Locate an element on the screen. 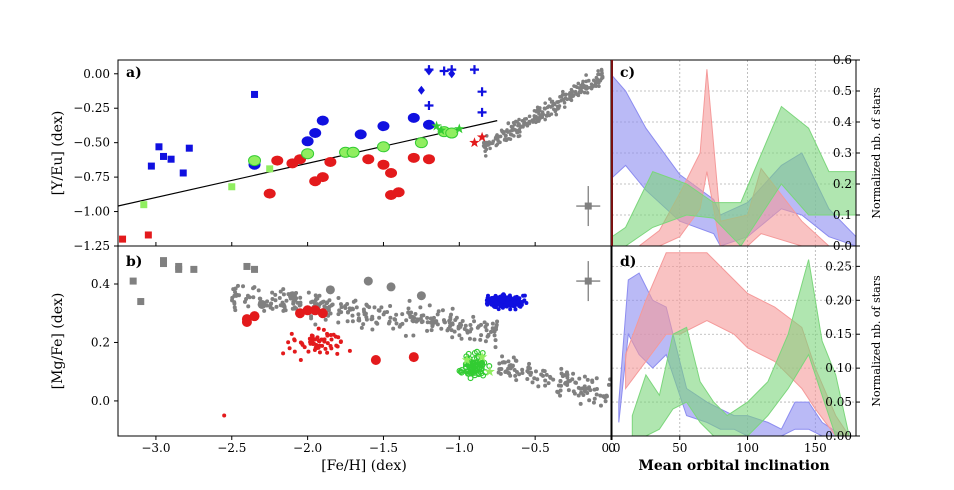 Image resolution: width=954 pixels, height=490 pixels. ytick-label: −0.50 is located at coordinates (91, 143).